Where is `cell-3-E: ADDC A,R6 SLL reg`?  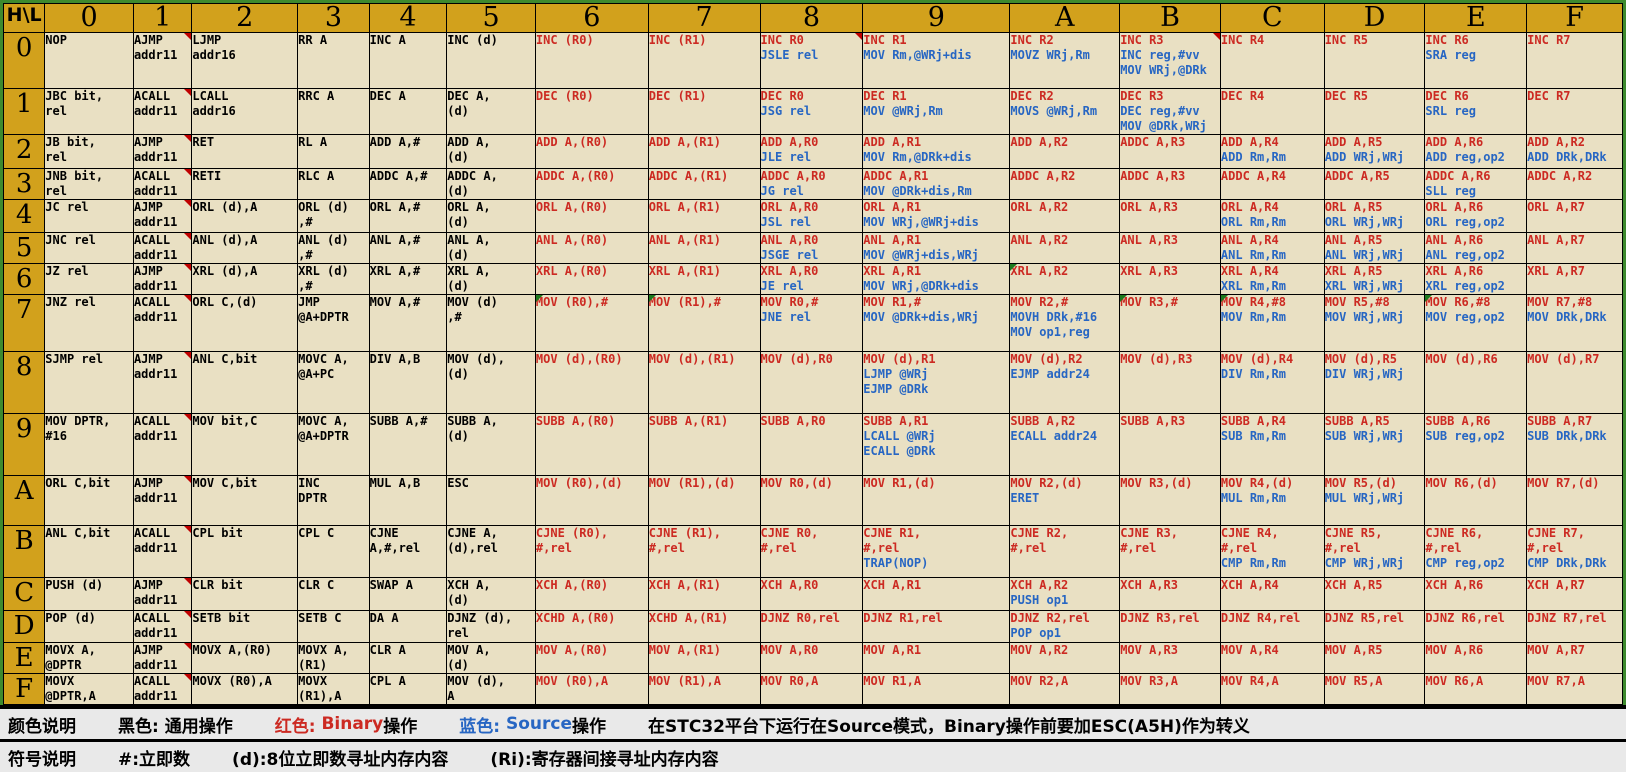
cell-3-E: ADDC A,R6 SLL reg is located at coordinates (1476, 184).